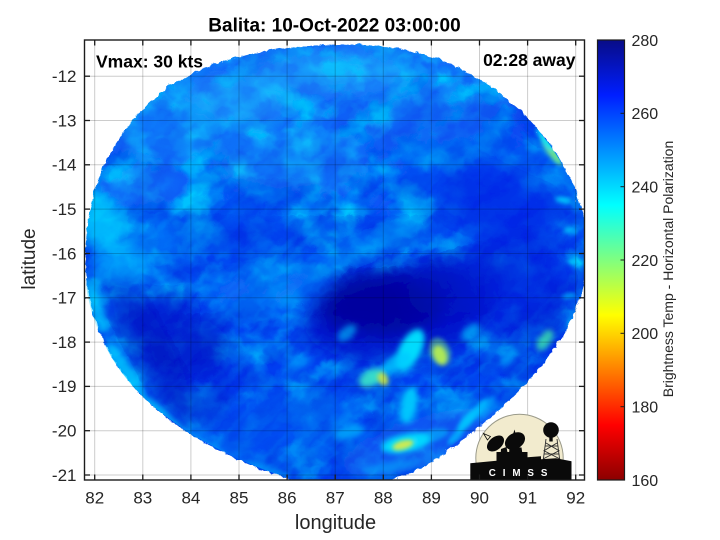 The height and width of the screenshot is (540, 720). I want to click on svg-text: -13, so click(64, 120).